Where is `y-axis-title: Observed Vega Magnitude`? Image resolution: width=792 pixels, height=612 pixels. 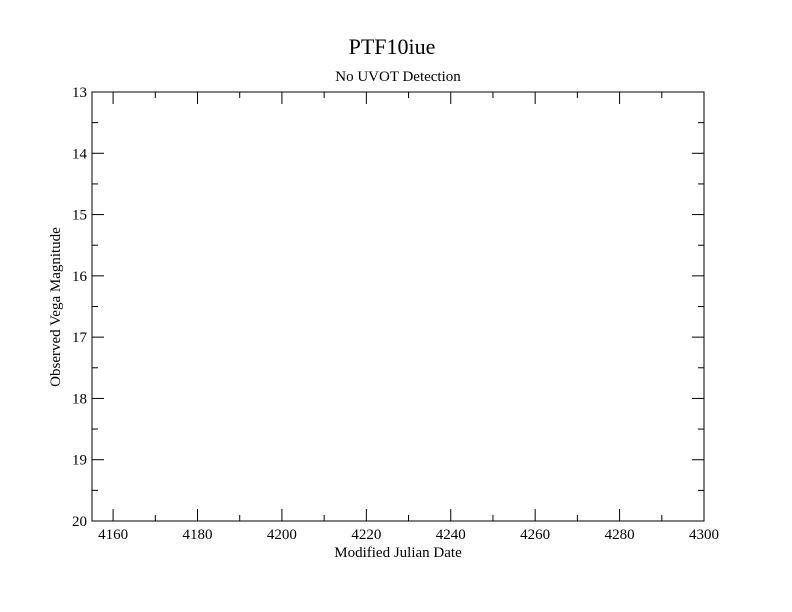
y-axis-title: Observed Vega Magnitude is located at coordinates (56, 307).